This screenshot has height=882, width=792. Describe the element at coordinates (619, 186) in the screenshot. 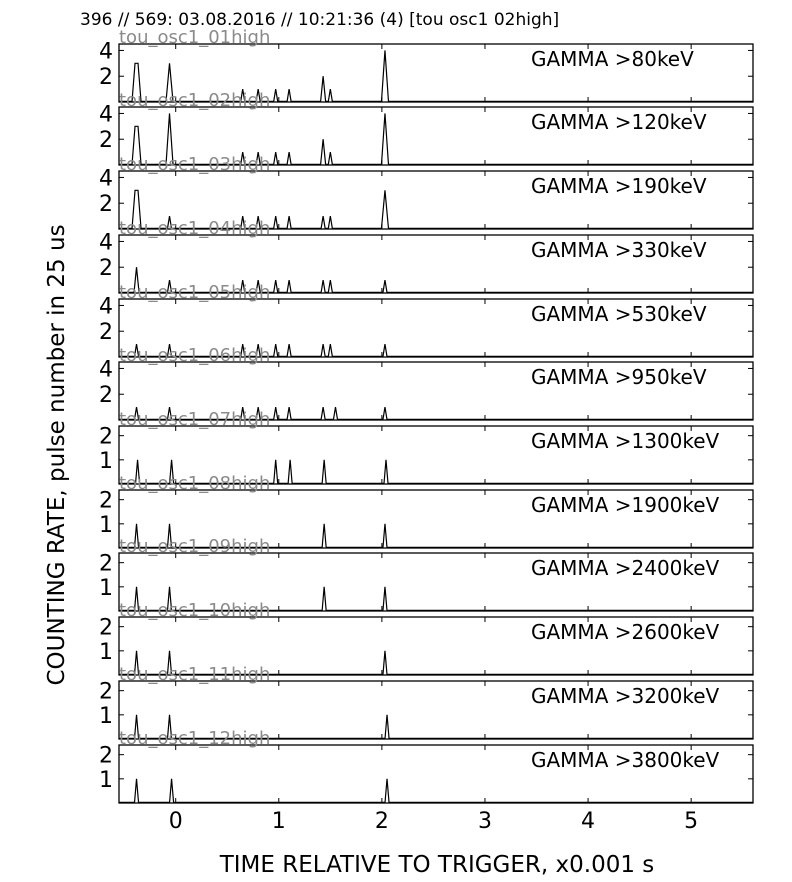

I see `panel-energy-label: GAMMA >190keV` at that location.